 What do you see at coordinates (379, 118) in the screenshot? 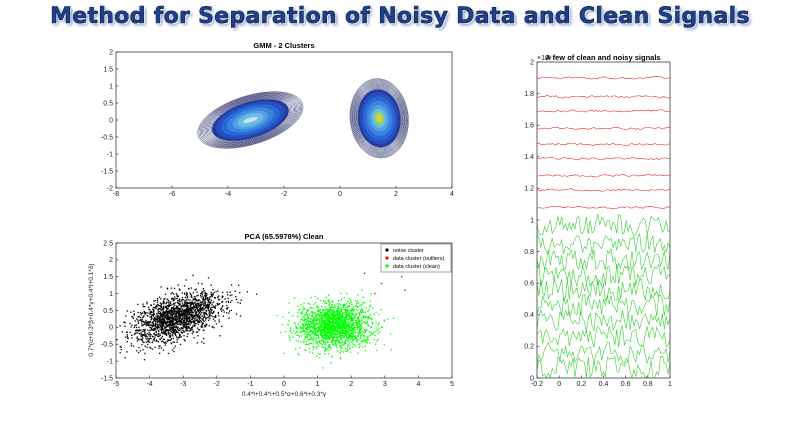
I see `gmm-contour-line` at bounding box center [379, 118].